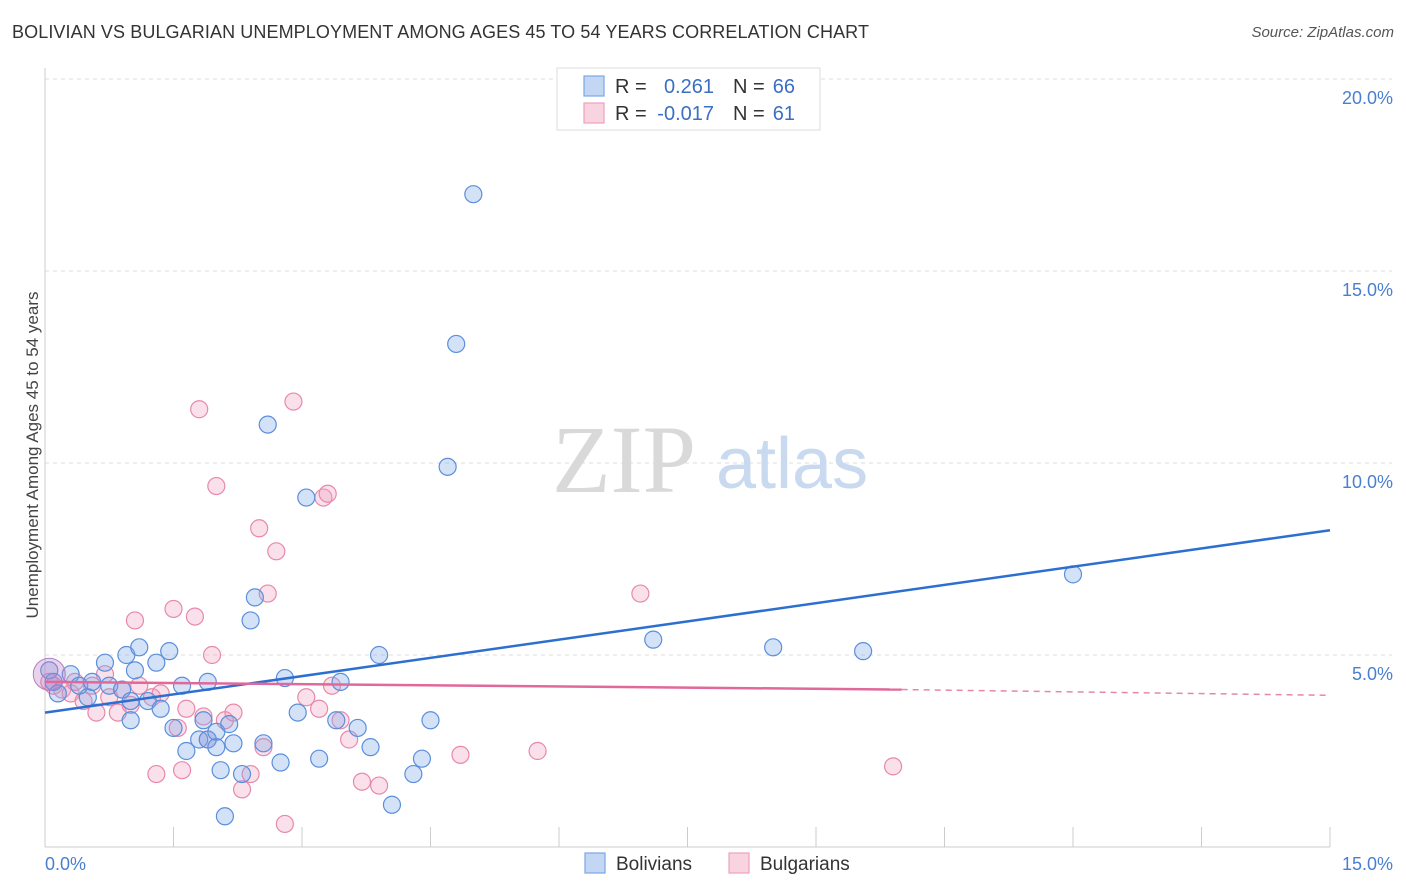 The image size is (1406, 892). What do you see at coordinates (594, 86) in the screenshot?
I see `legend-swatch-bolivians` at bounding box center [594, 86].